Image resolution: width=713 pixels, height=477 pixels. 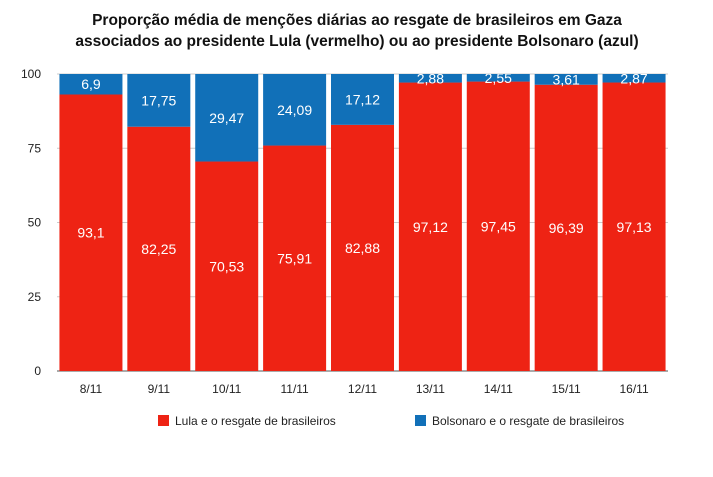 What do you see at coordinates (37, 371) in the screenshot?
I see `y-tick-label: 0` at bounding box center [37, 371].